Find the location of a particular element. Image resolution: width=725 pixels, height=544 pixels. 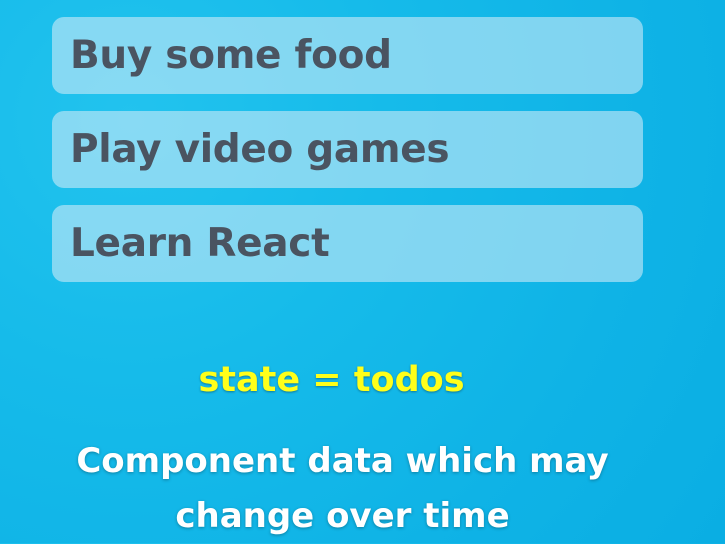

todo-label: Learn React is located at coordinates (200, 243).